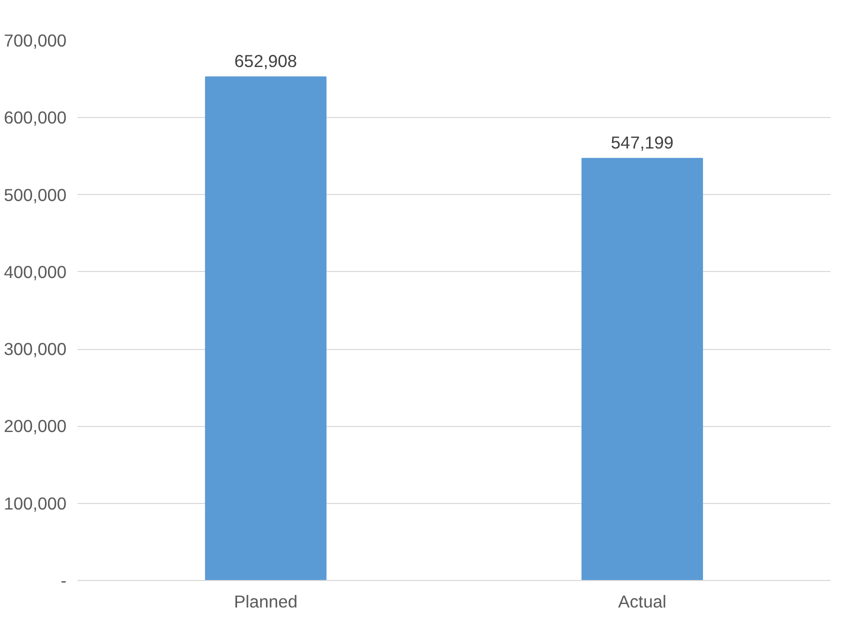 The height and width of the screenshot is (625, 868). I want to click on x-tick-label: Planned, so click(266, 602).